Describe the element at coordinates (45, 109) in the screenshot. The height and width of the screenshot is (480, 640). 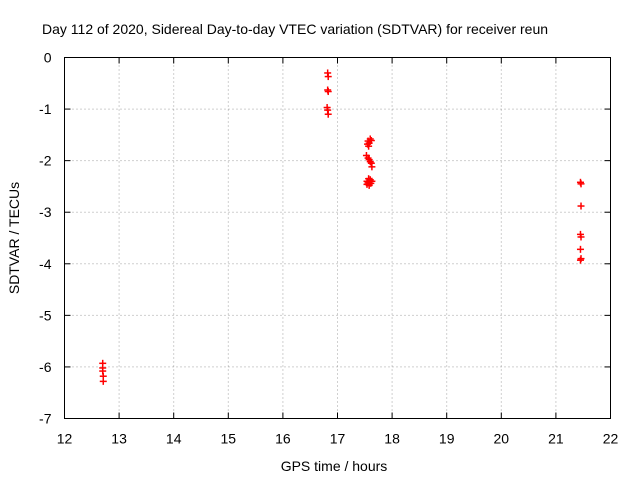
I see `y-tick-label: -1` at that location.